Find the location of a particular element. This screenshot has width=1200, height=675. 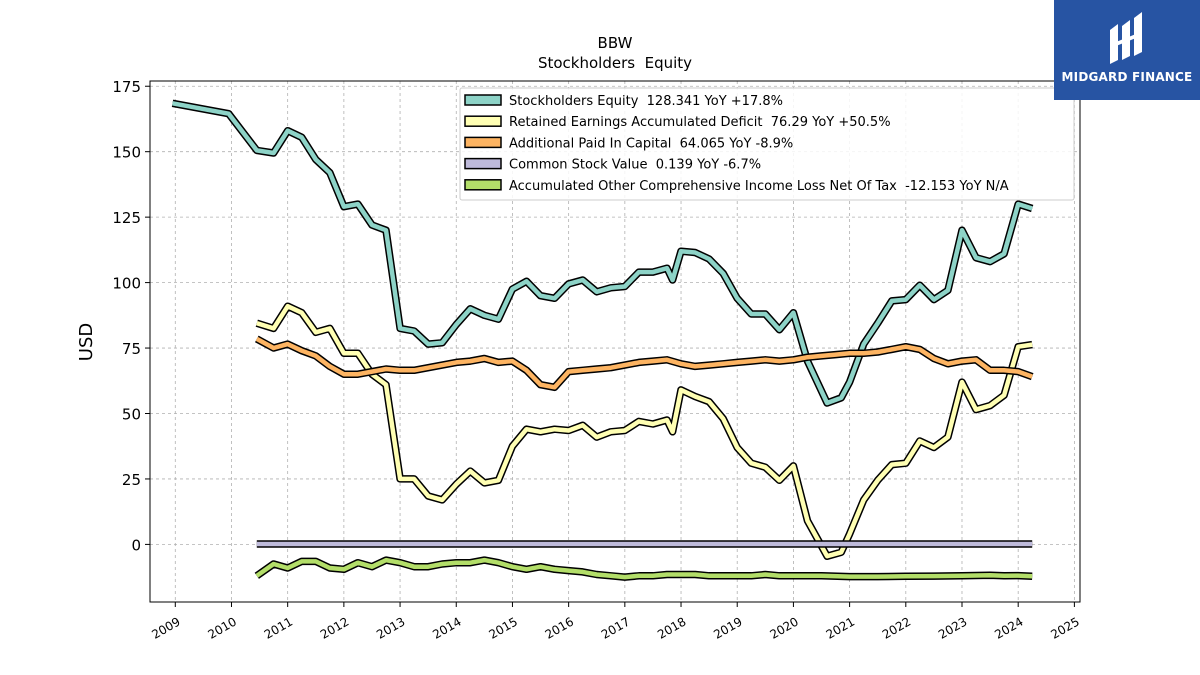

y-tick-label: 125 is located at coordinates (126, 218).